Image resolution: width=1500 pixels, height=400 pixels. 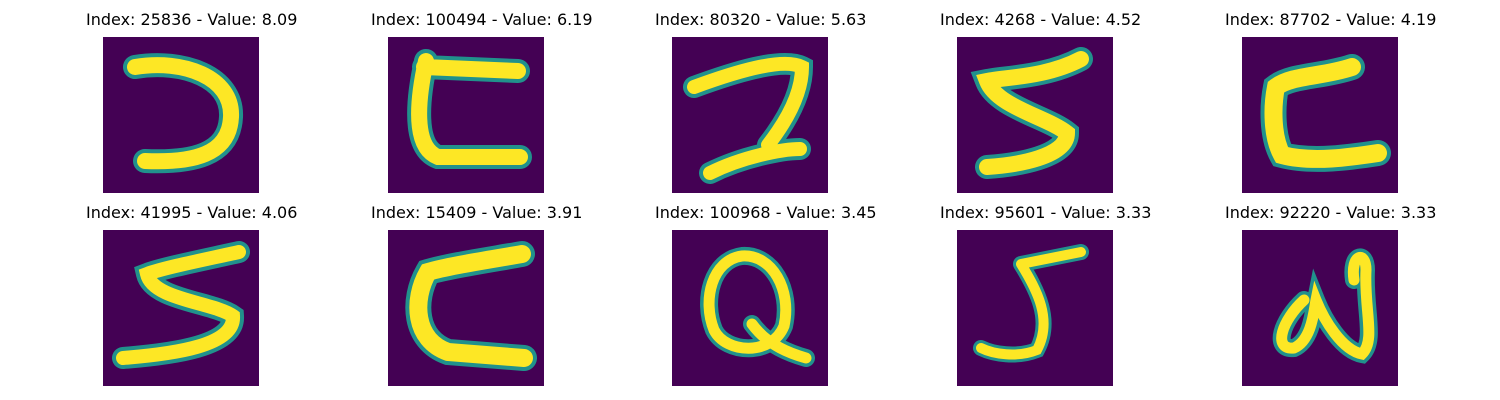 I want to click on letter-n-glyph, so click(x=1325, y=306).